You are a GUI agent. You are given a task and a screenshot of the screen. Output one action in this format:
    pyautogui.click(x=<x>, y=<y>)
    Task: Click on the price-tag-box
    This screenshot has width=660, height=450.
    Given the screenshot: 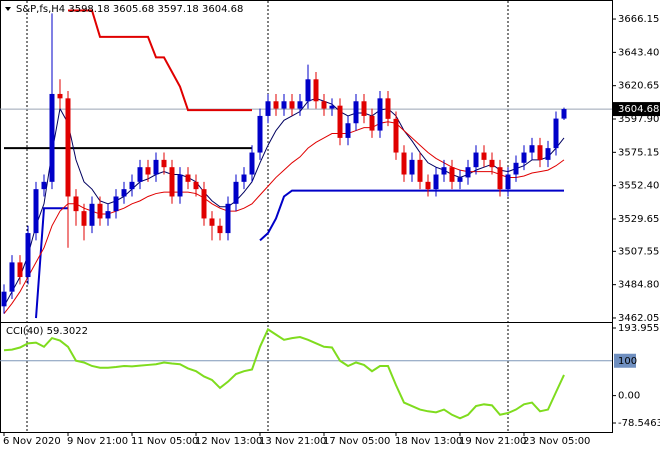 What is the action you would take?
    pyautogui.click(x=636, y=109)
    